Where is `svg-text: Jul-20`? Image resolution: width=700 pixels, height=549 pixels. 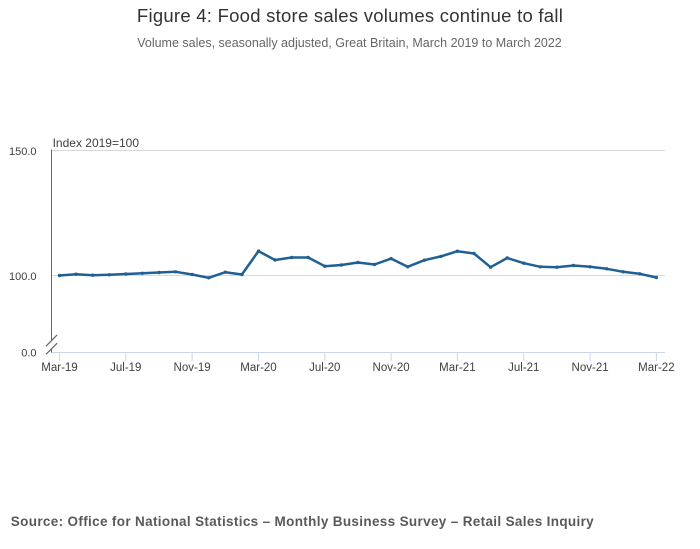
svg-text: Jul-20 is located at coordinates (324, 368).